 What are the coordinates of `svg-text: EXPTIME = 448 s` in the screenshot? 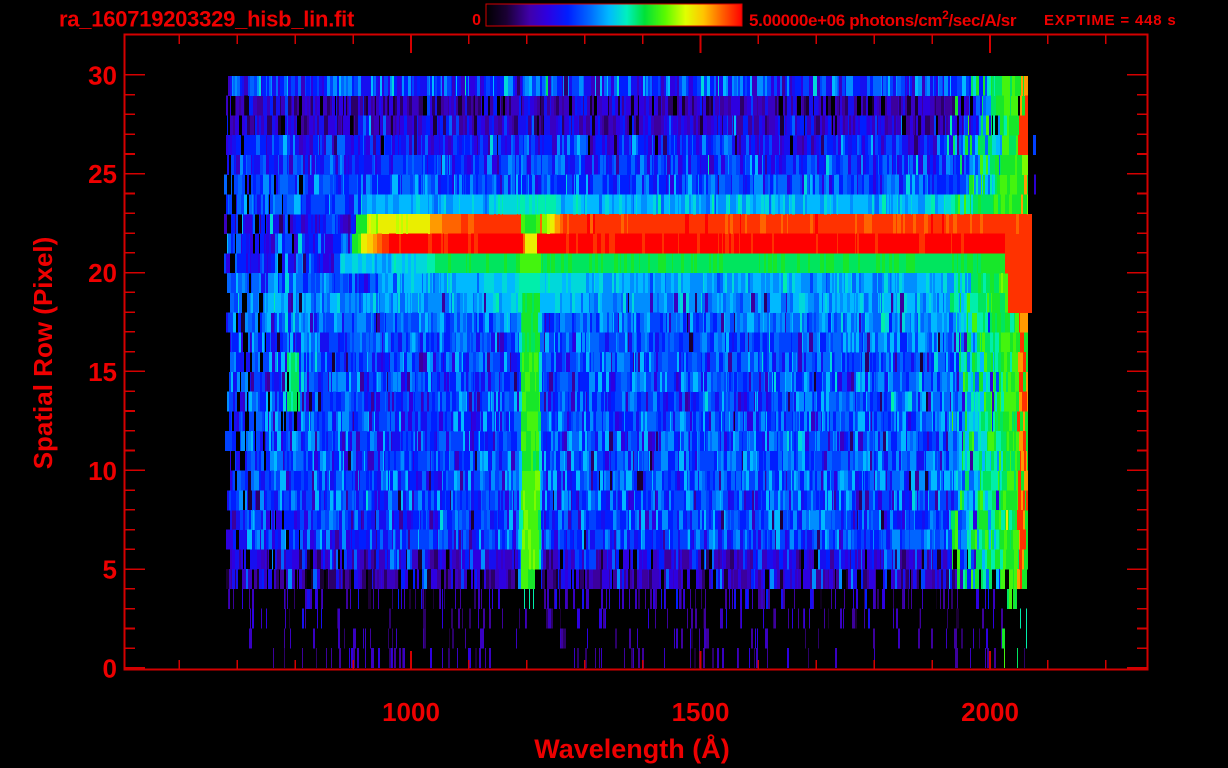 It's located at (1110, 20).